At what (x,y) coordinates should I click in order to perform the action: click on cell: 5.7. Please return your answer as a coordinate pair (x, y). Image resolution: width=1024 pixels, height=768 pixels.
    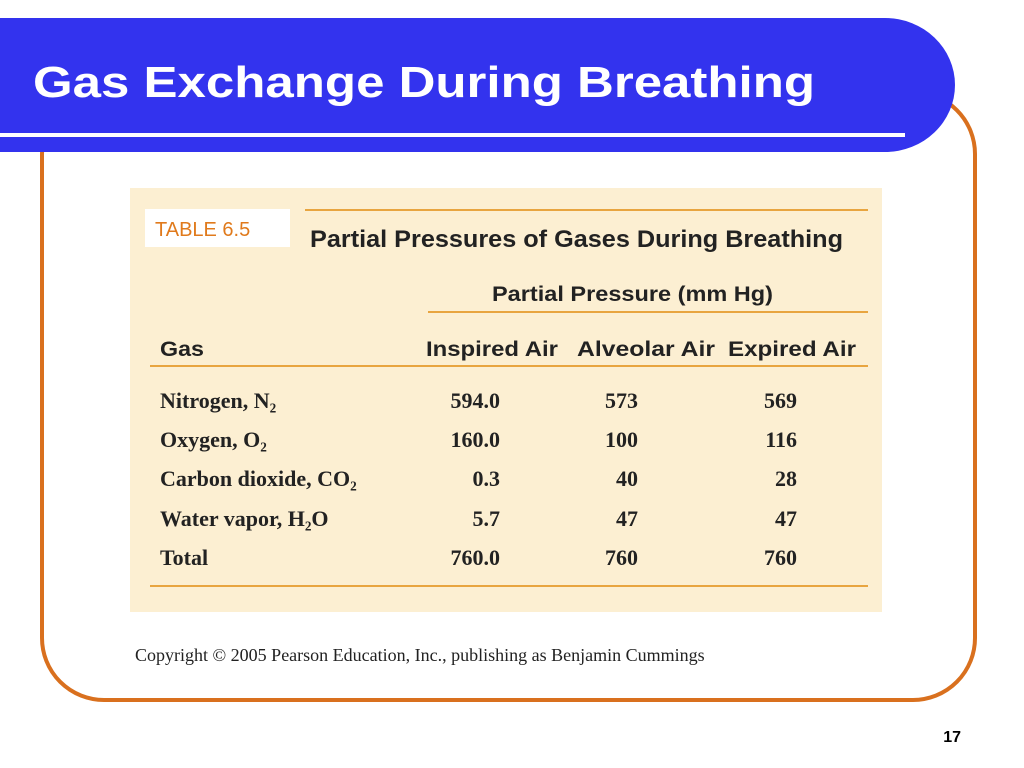
    Looking at the image, I should click on (487, 518).